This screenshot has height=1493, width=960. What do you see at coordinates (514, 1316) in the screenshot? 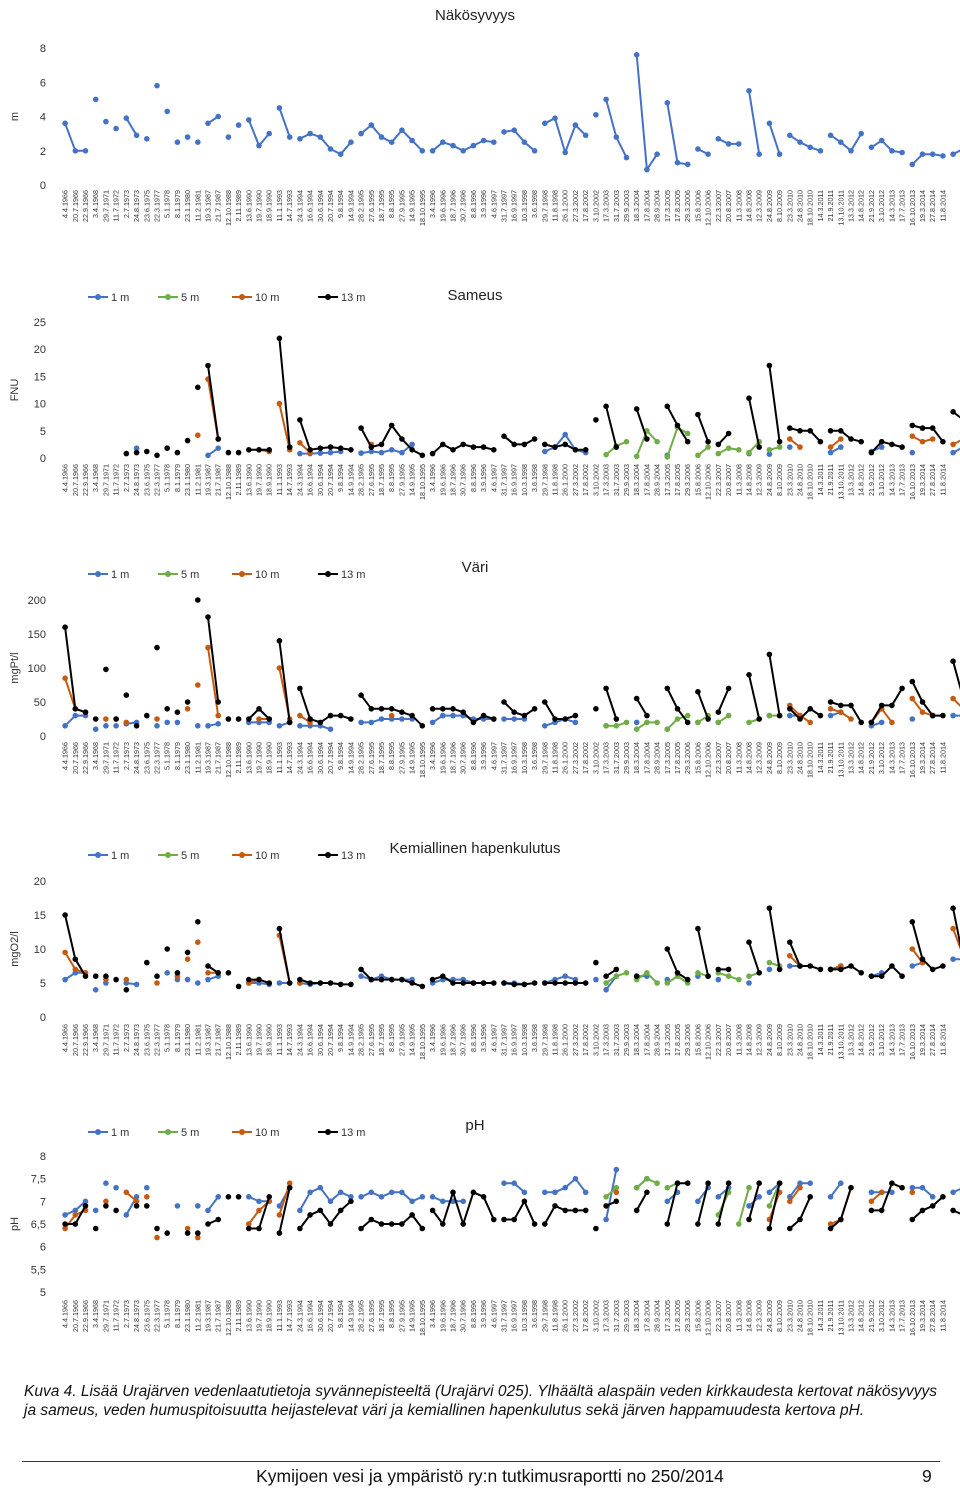
I see `x-tick-label: 16.9.1997` at bounding box center [514, 1316].